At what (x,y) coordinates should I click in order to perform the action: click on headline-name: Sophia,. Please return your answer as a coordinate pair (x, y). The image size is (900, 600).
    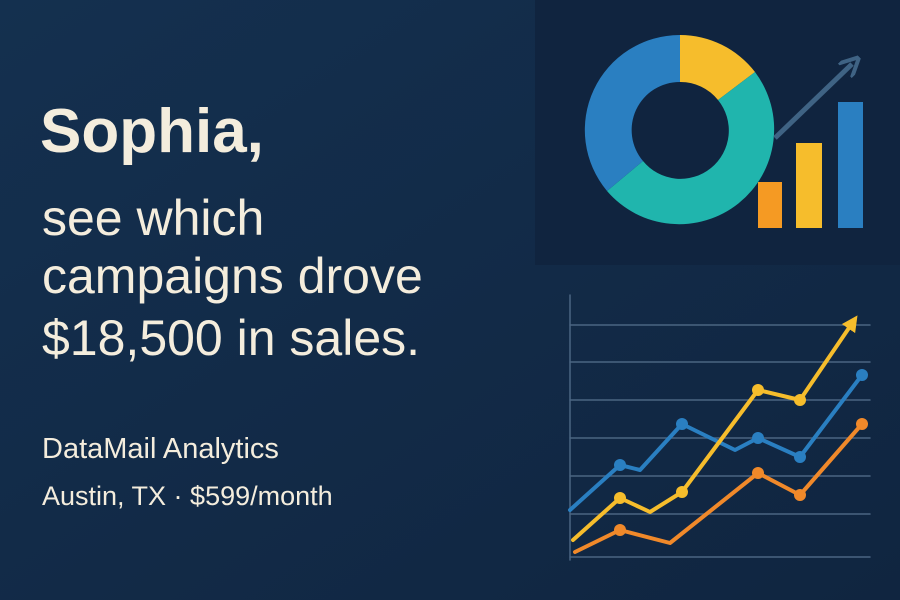
    Looking at the image, I should click on (152, 131).